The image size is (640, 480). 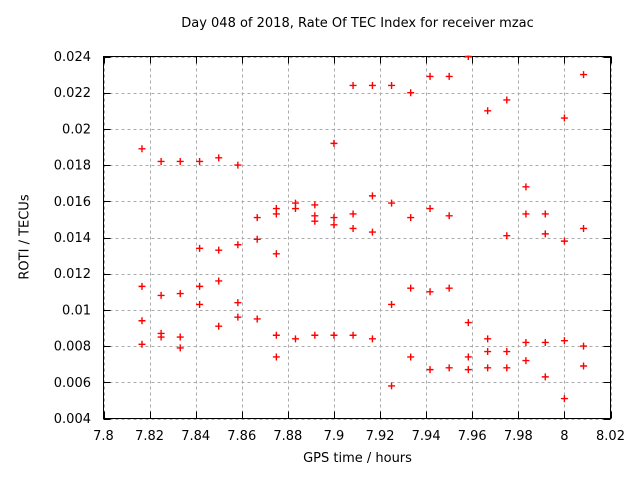 What do you see at coordinates (149, 436) in the screenshot?
I see `x-tick-label: 7.82` at bounding box center [149, 436].